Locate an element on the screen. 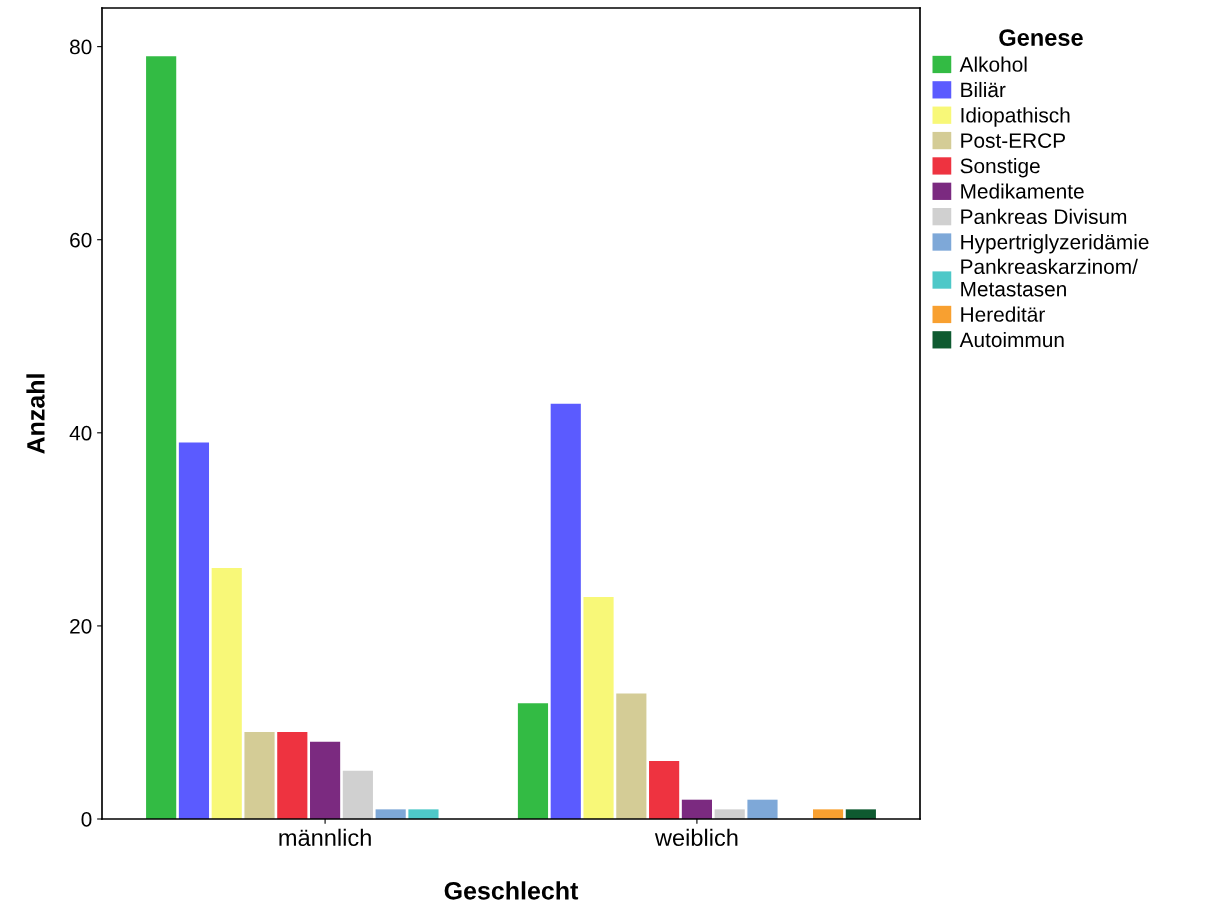  legend-label: Post-ERCP is located at coordinates (1013, 140).